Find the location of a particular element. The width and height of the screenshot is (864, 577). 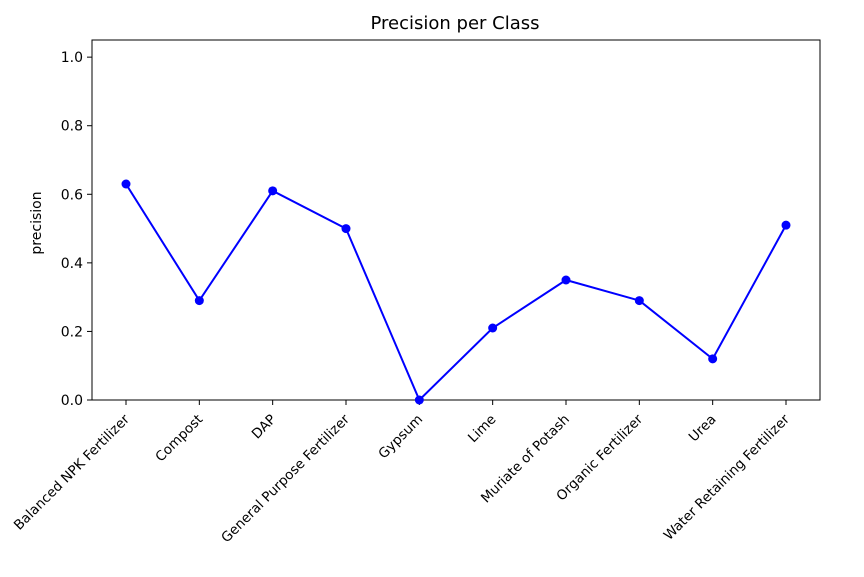

y-tick-label: 0.8 is located at coordinates (72, 127).